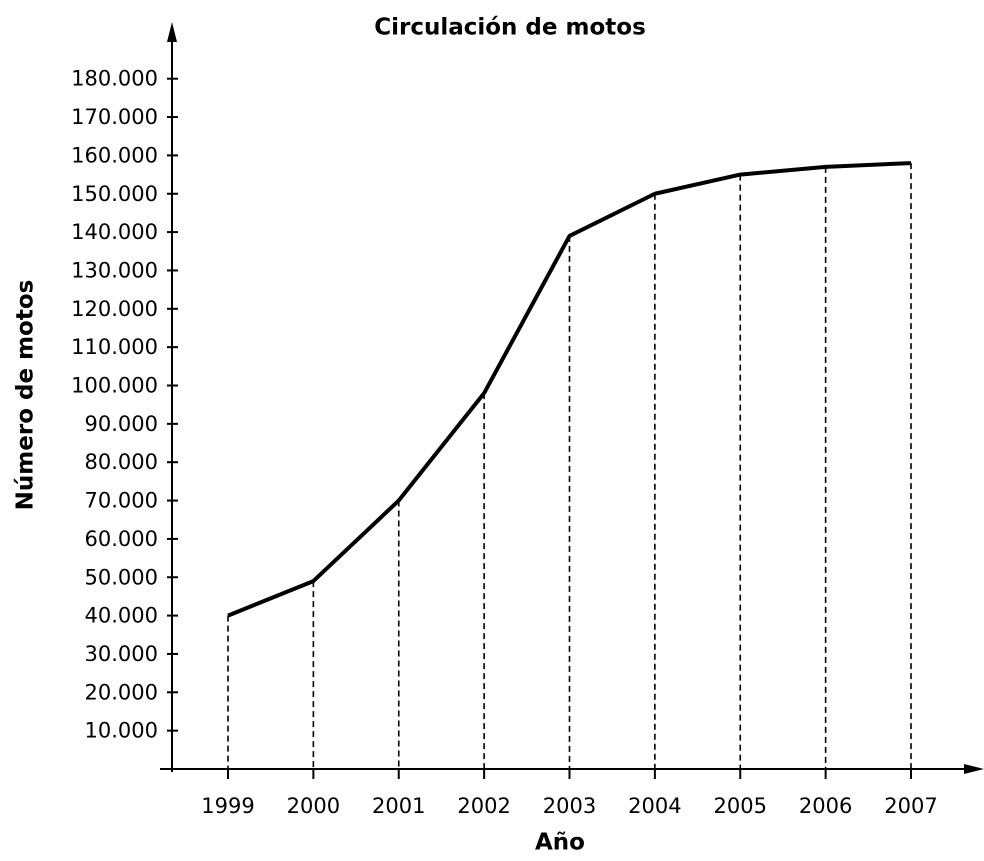 This screenshot has width=984, height=861. What do you see at coordinates (569, 806) in the screenshot?
I see `x-tick-label: 2003` at bounding box center [569, 806].